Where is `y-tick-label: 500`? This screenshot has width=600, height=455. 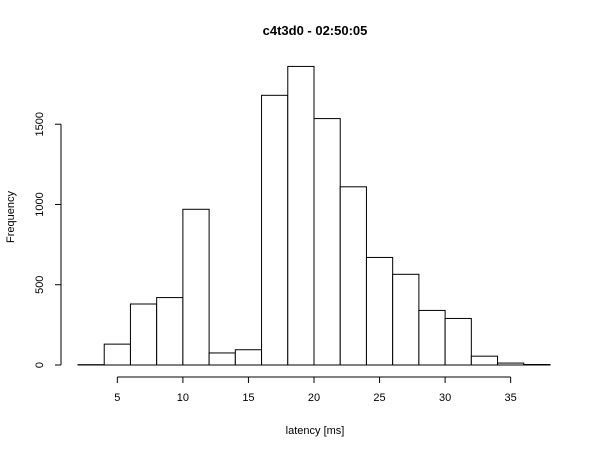 y-tick-label: 500 is located at coordinates (40, 285).